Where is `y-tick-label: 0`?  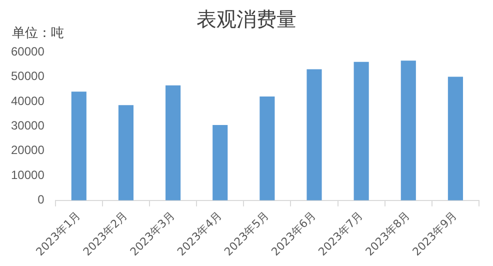 y-tick-label: 0 is located at coordinates (41, 199).